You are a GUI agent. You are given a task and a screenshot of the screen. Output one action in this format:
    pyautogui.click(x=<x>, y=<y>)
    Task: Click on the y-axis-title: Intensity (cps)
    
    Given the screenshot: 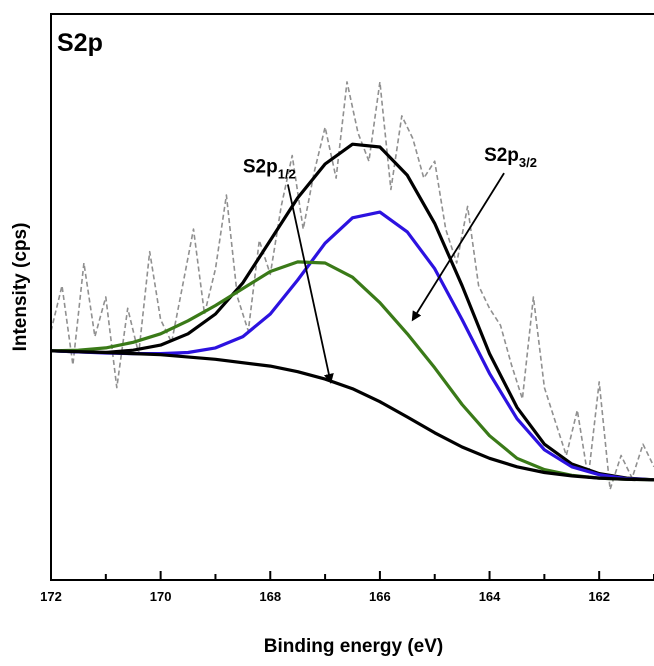 What is the action you would take?
    pyautogui.click(x=20, y=287)
    